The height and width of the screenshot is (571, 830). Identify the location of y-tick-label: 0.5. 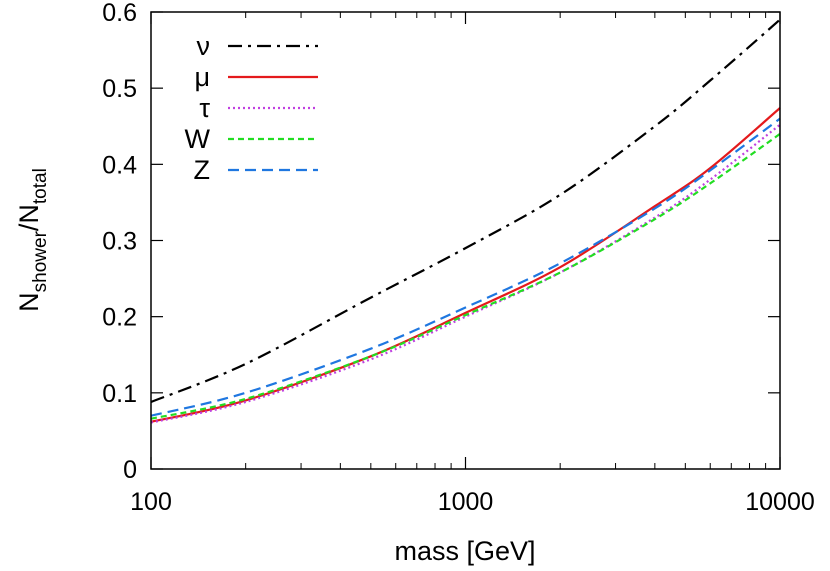
(119, 89).